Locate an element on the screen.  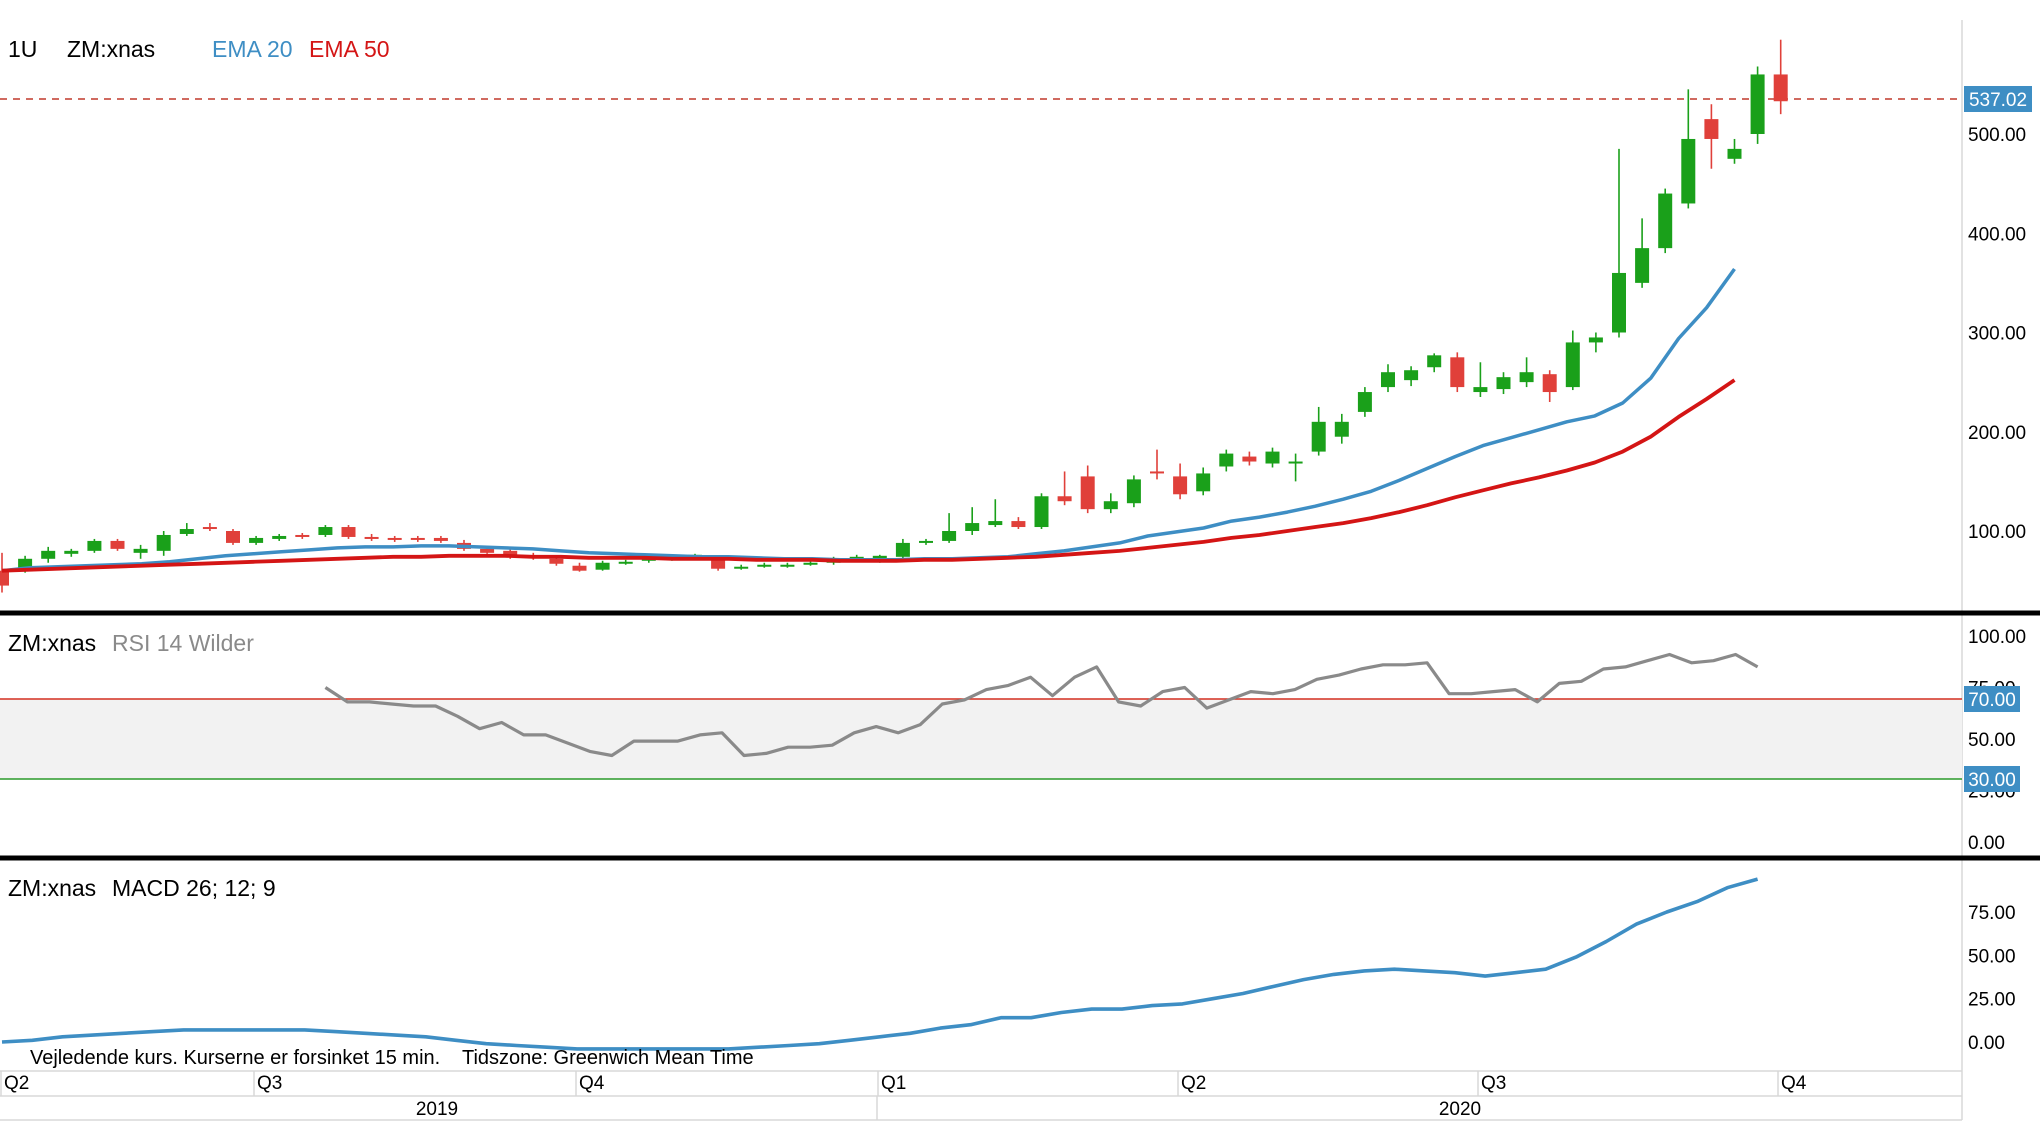
macd-tick-label: 50.00 is located at coordinates (1992, 956).